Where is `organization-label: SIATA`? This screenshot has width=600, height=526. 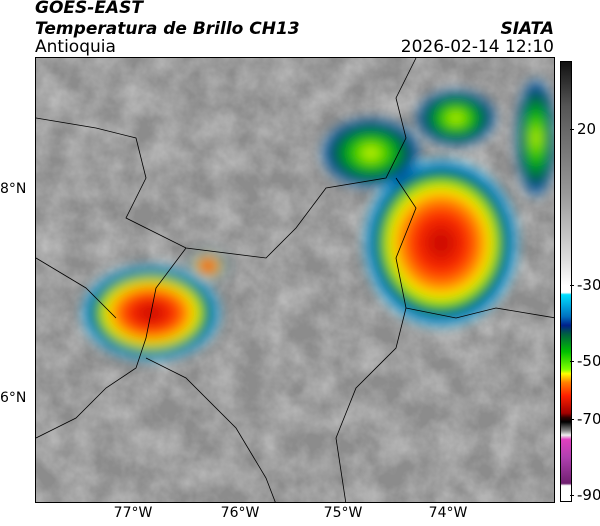 organization-label: SIATA is located at coordinates (527, 29).